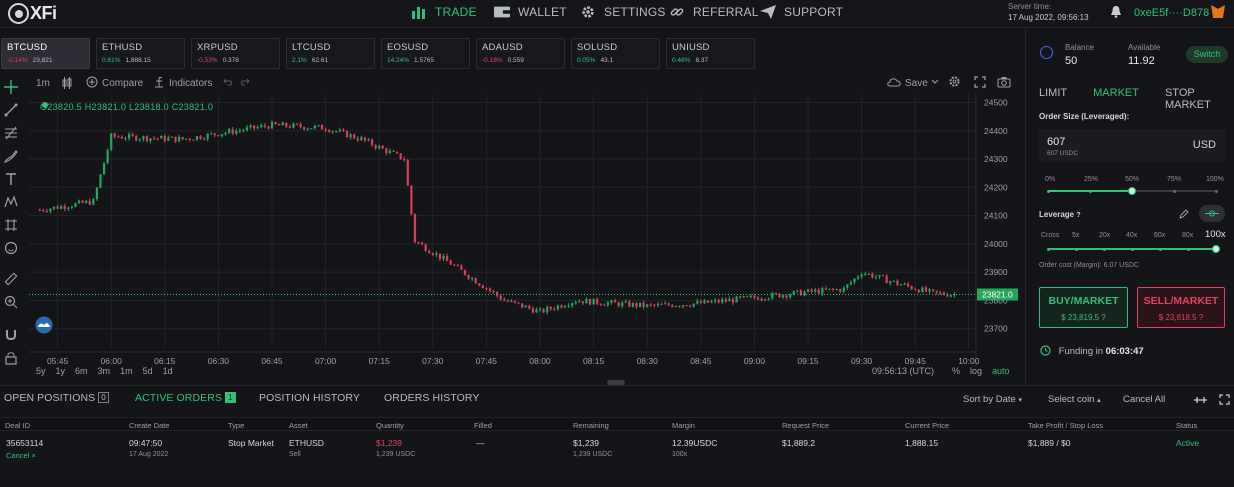 The image size is (1234, 487). I want to click on crosshair-icon, so click(11, 87).